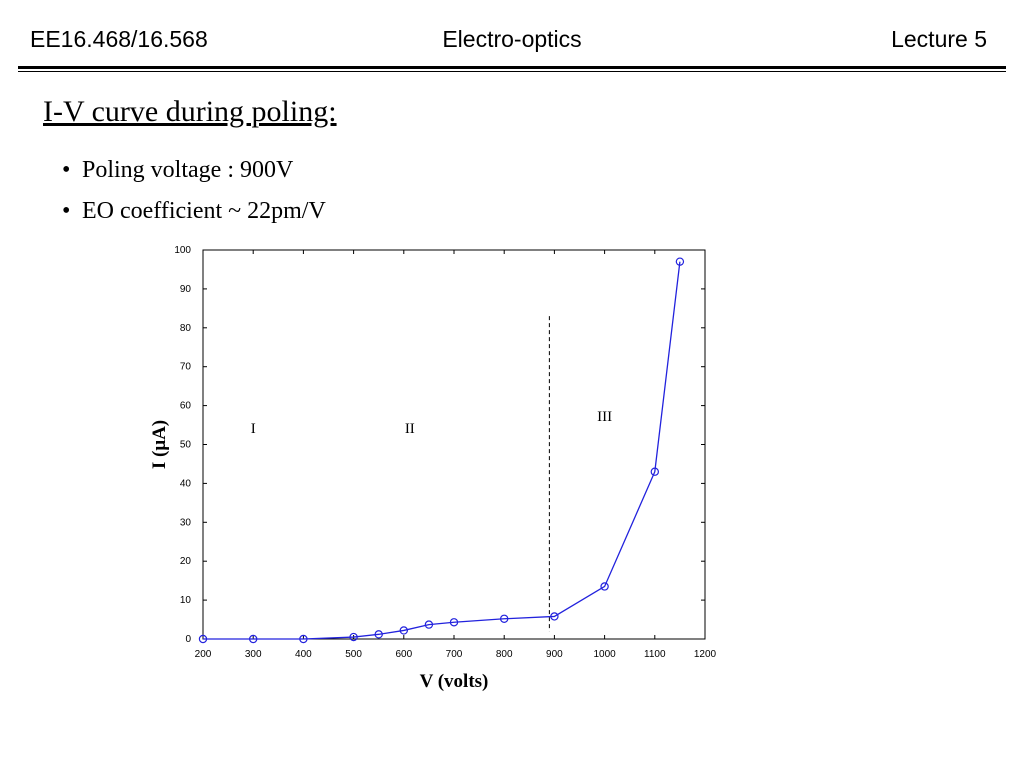  I want to click on bullet-text: Poling voltage : 900V, so click(188, 170).